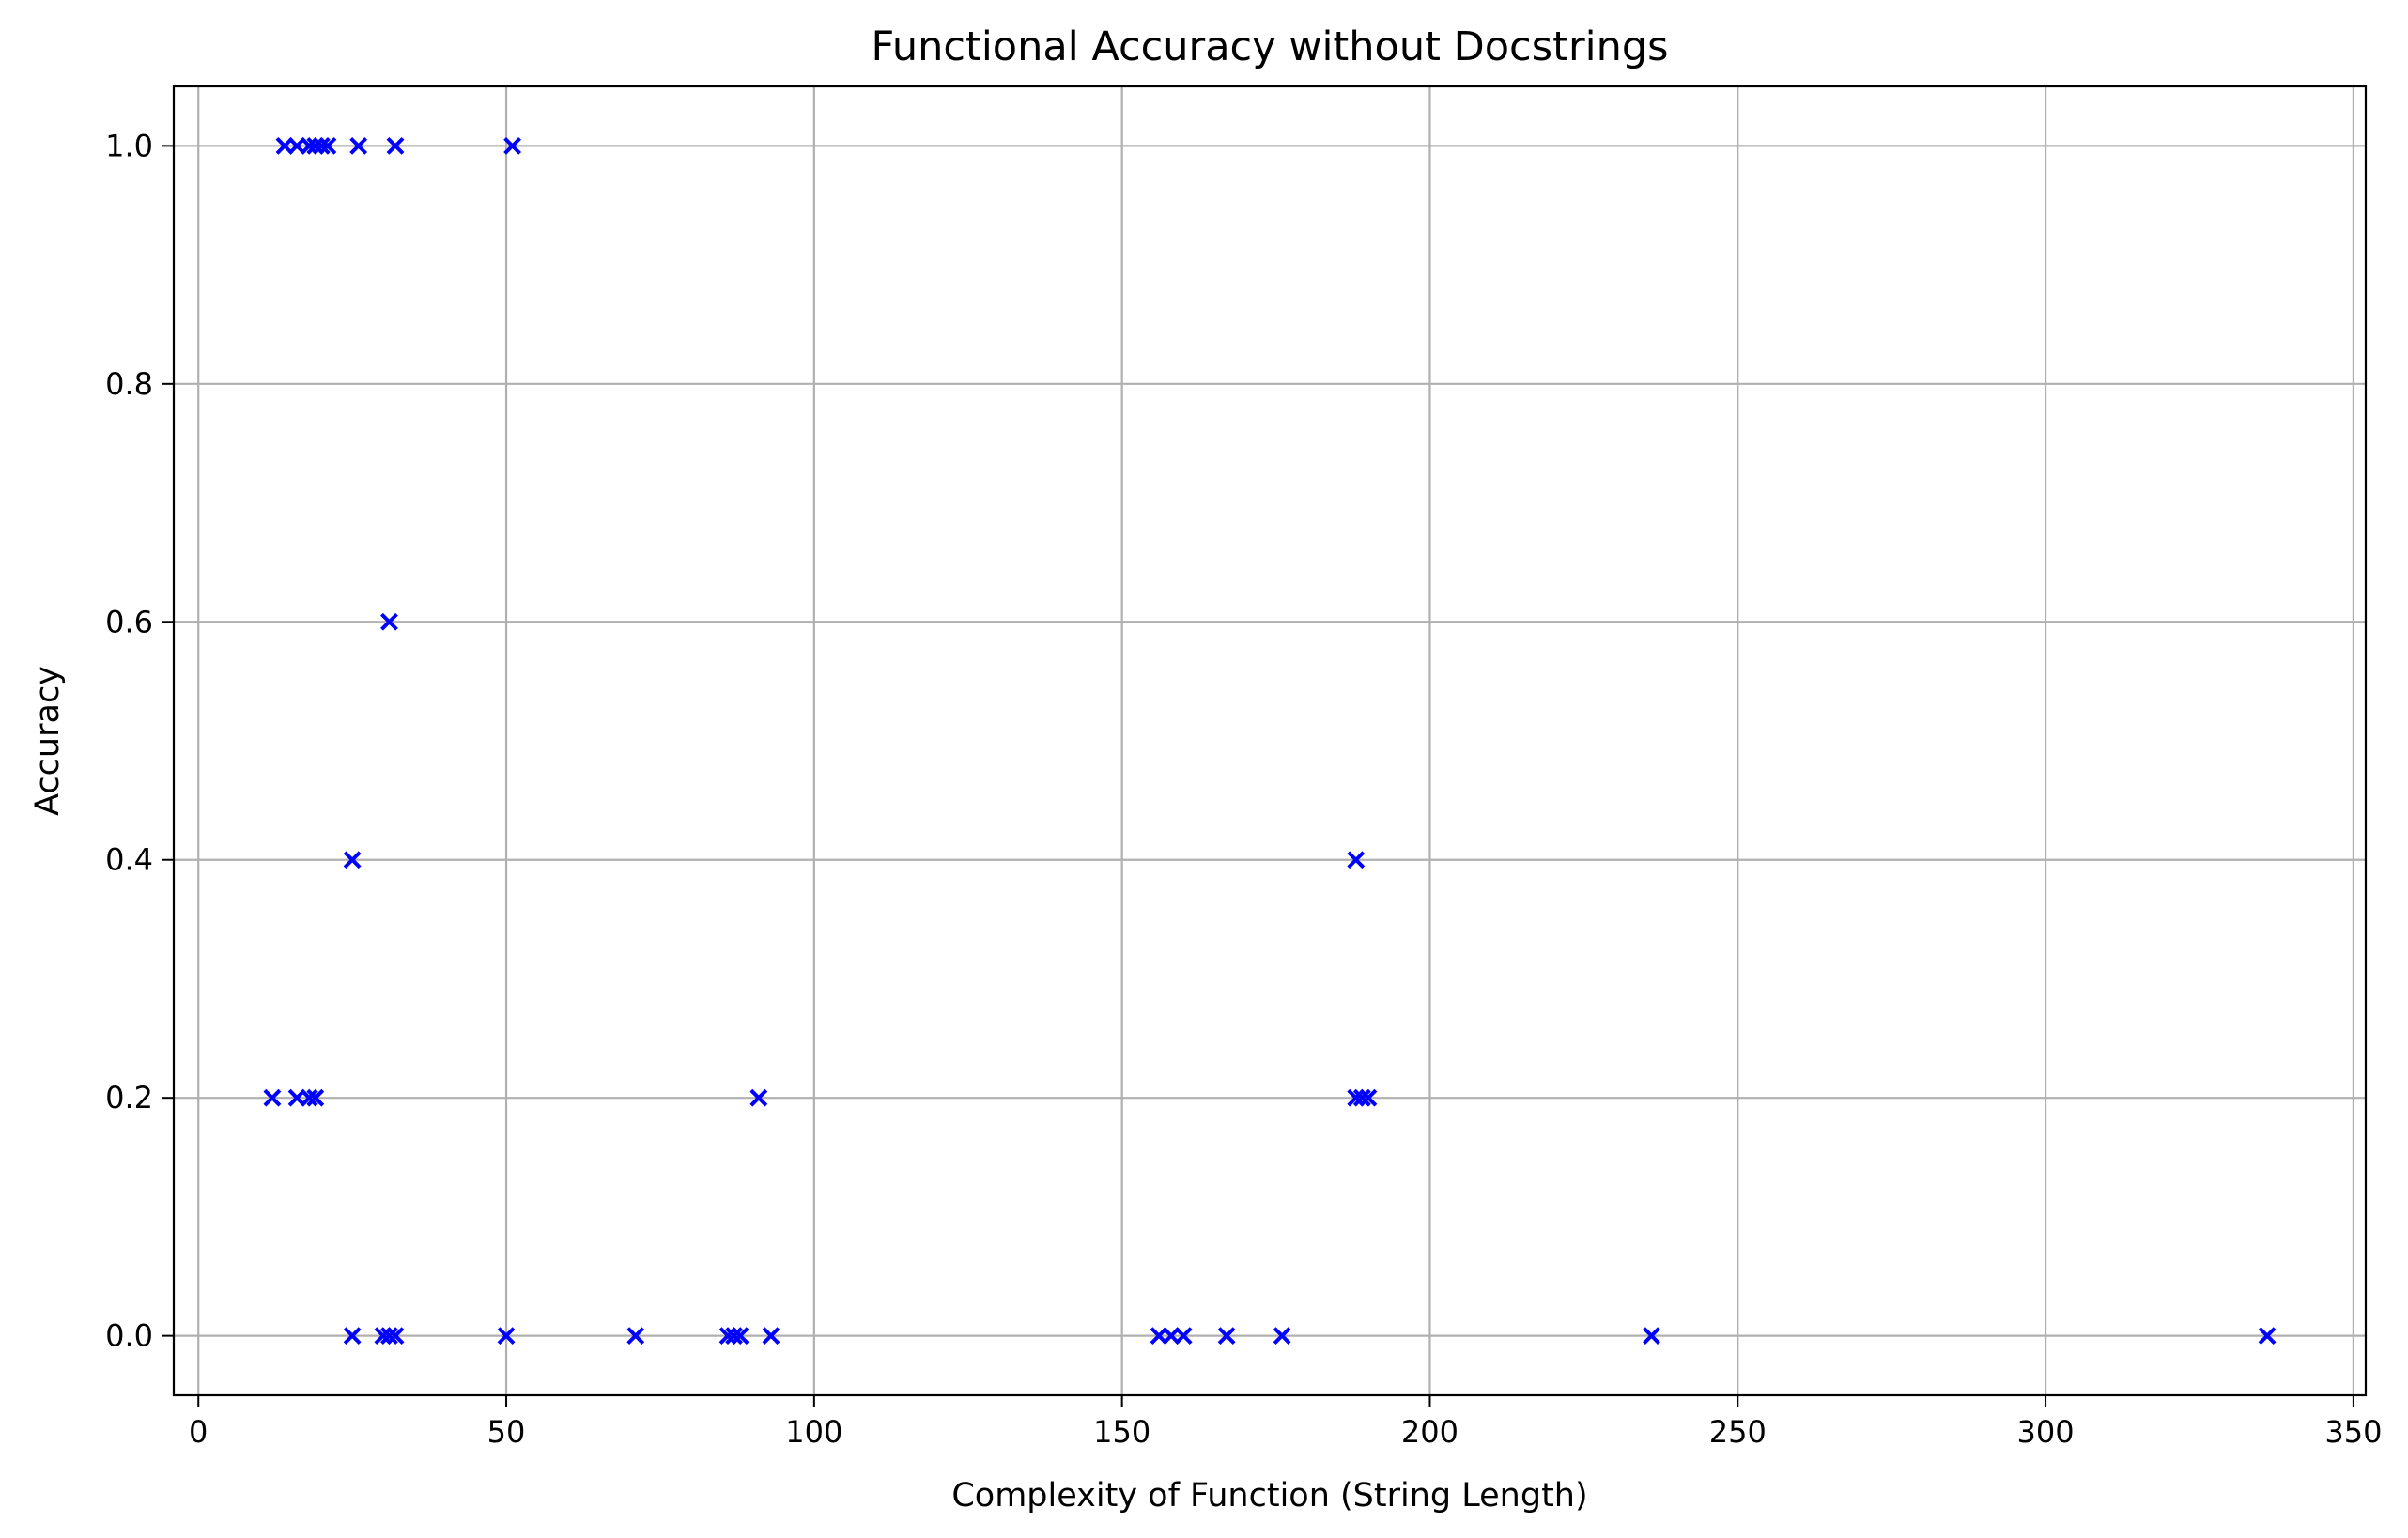 Image resolution: width=2408 pixels, height=1538 pixels. I want to click on y-tick-label: 0.2, so click(129, 1097).